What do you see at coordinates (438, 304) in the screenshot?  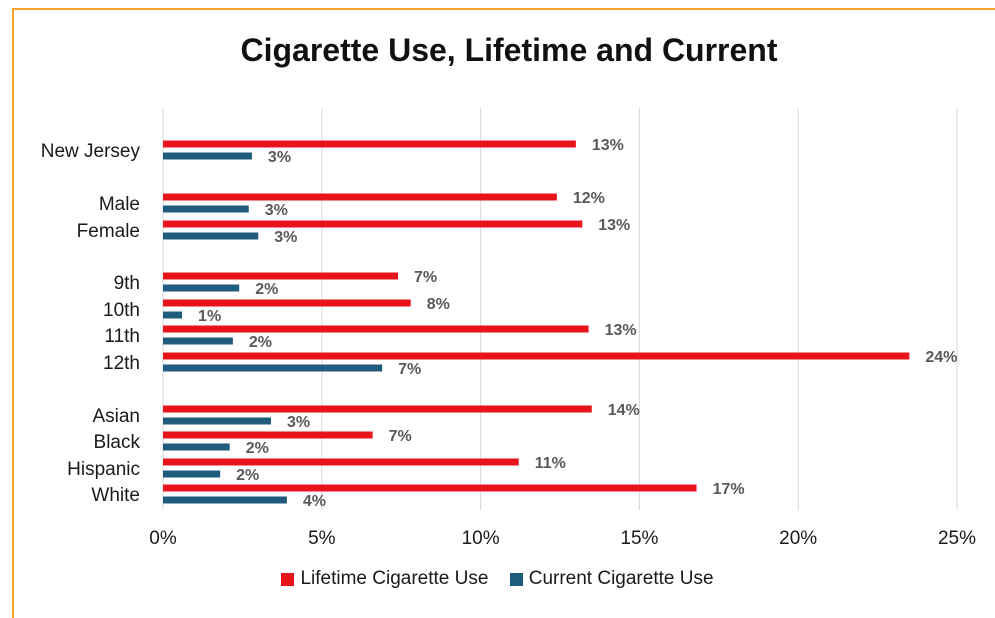 I see `data-label: 8%` at bounding box center [438, 304].